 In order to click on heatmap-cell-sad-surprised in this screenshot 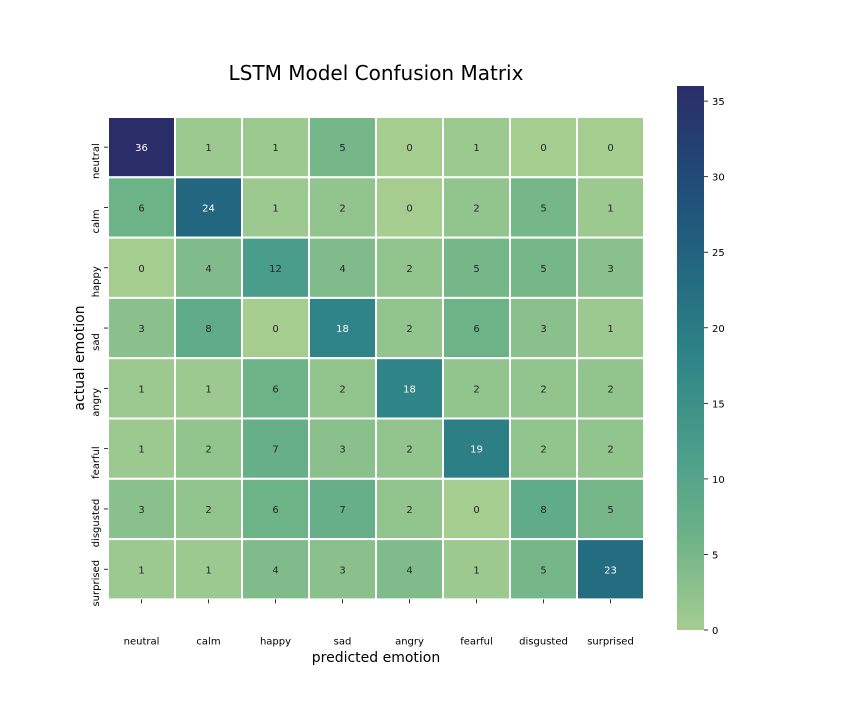, I will do `click(610, 328)`.